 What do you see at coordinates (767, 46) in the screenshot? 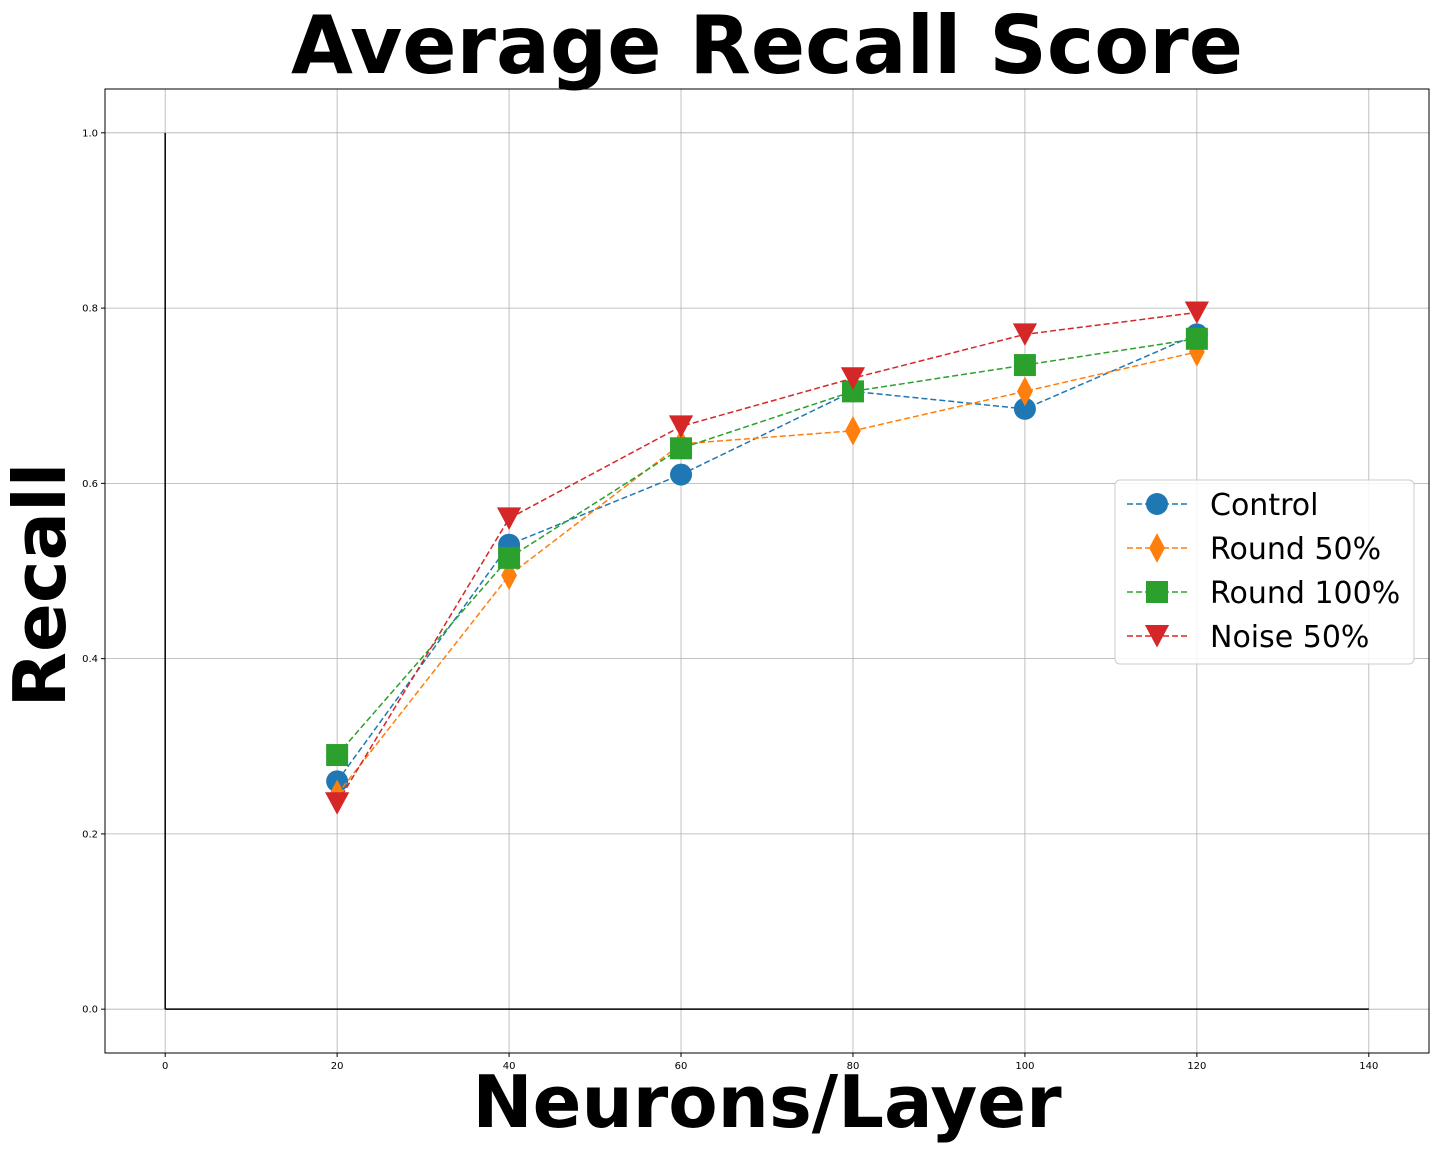
I see `chart-title: Average Recall Score` at bounding box center [767, 46].